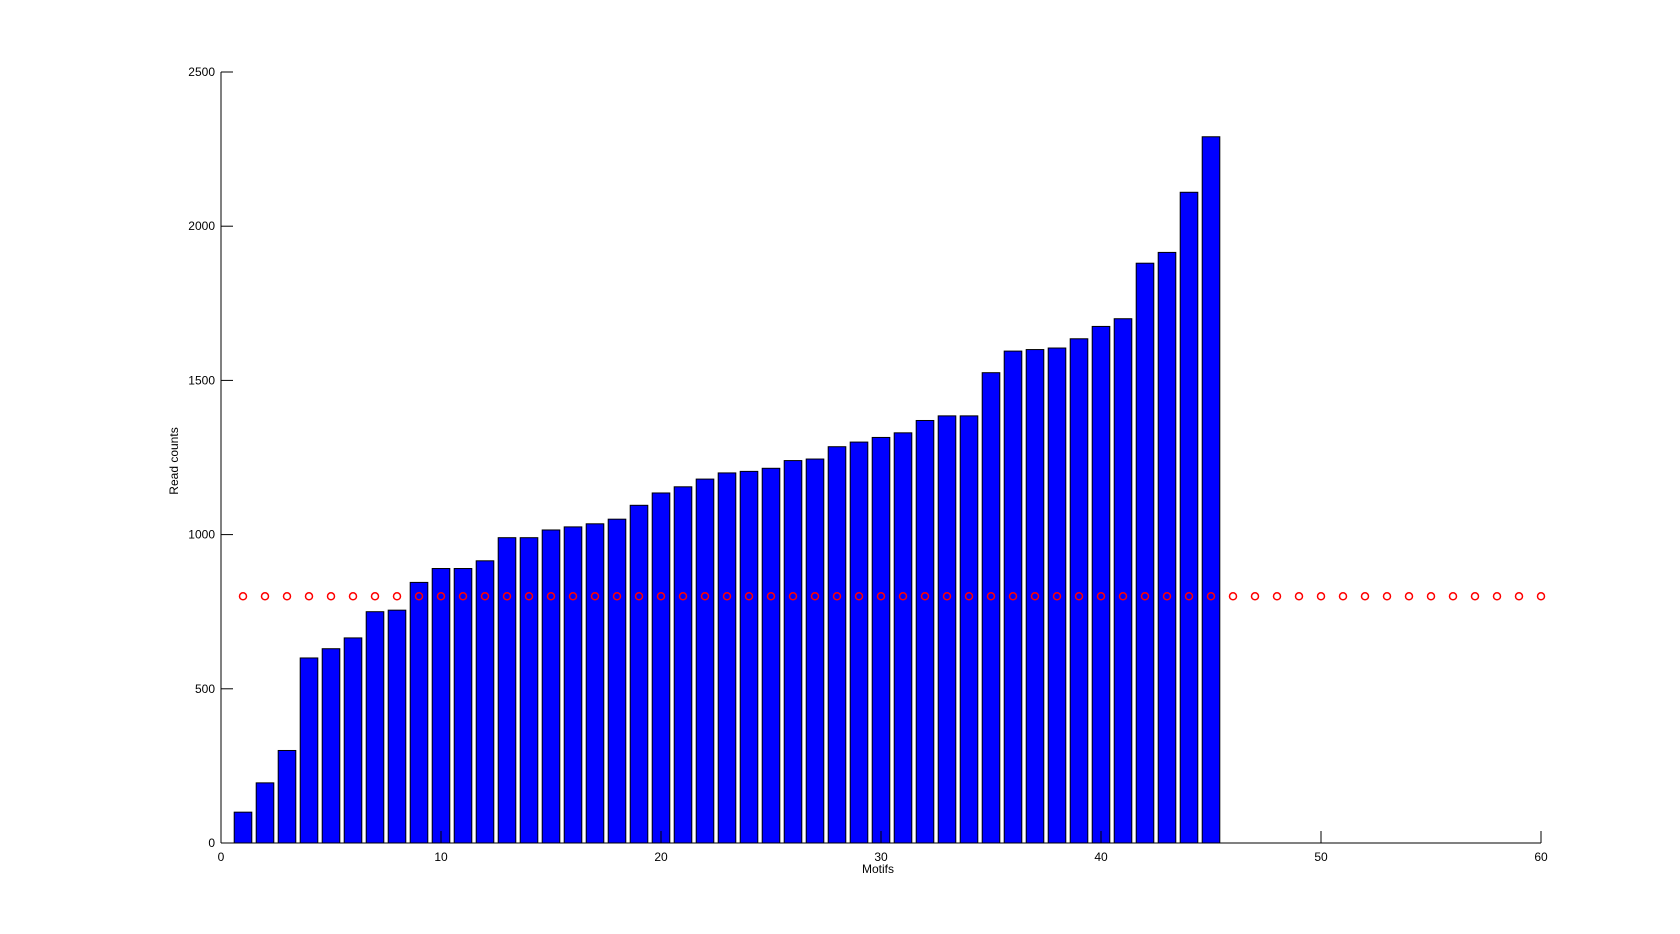 This screenshot has height=934, width=1680. I want to click on x-tick-label: 10, so click(441, 857).